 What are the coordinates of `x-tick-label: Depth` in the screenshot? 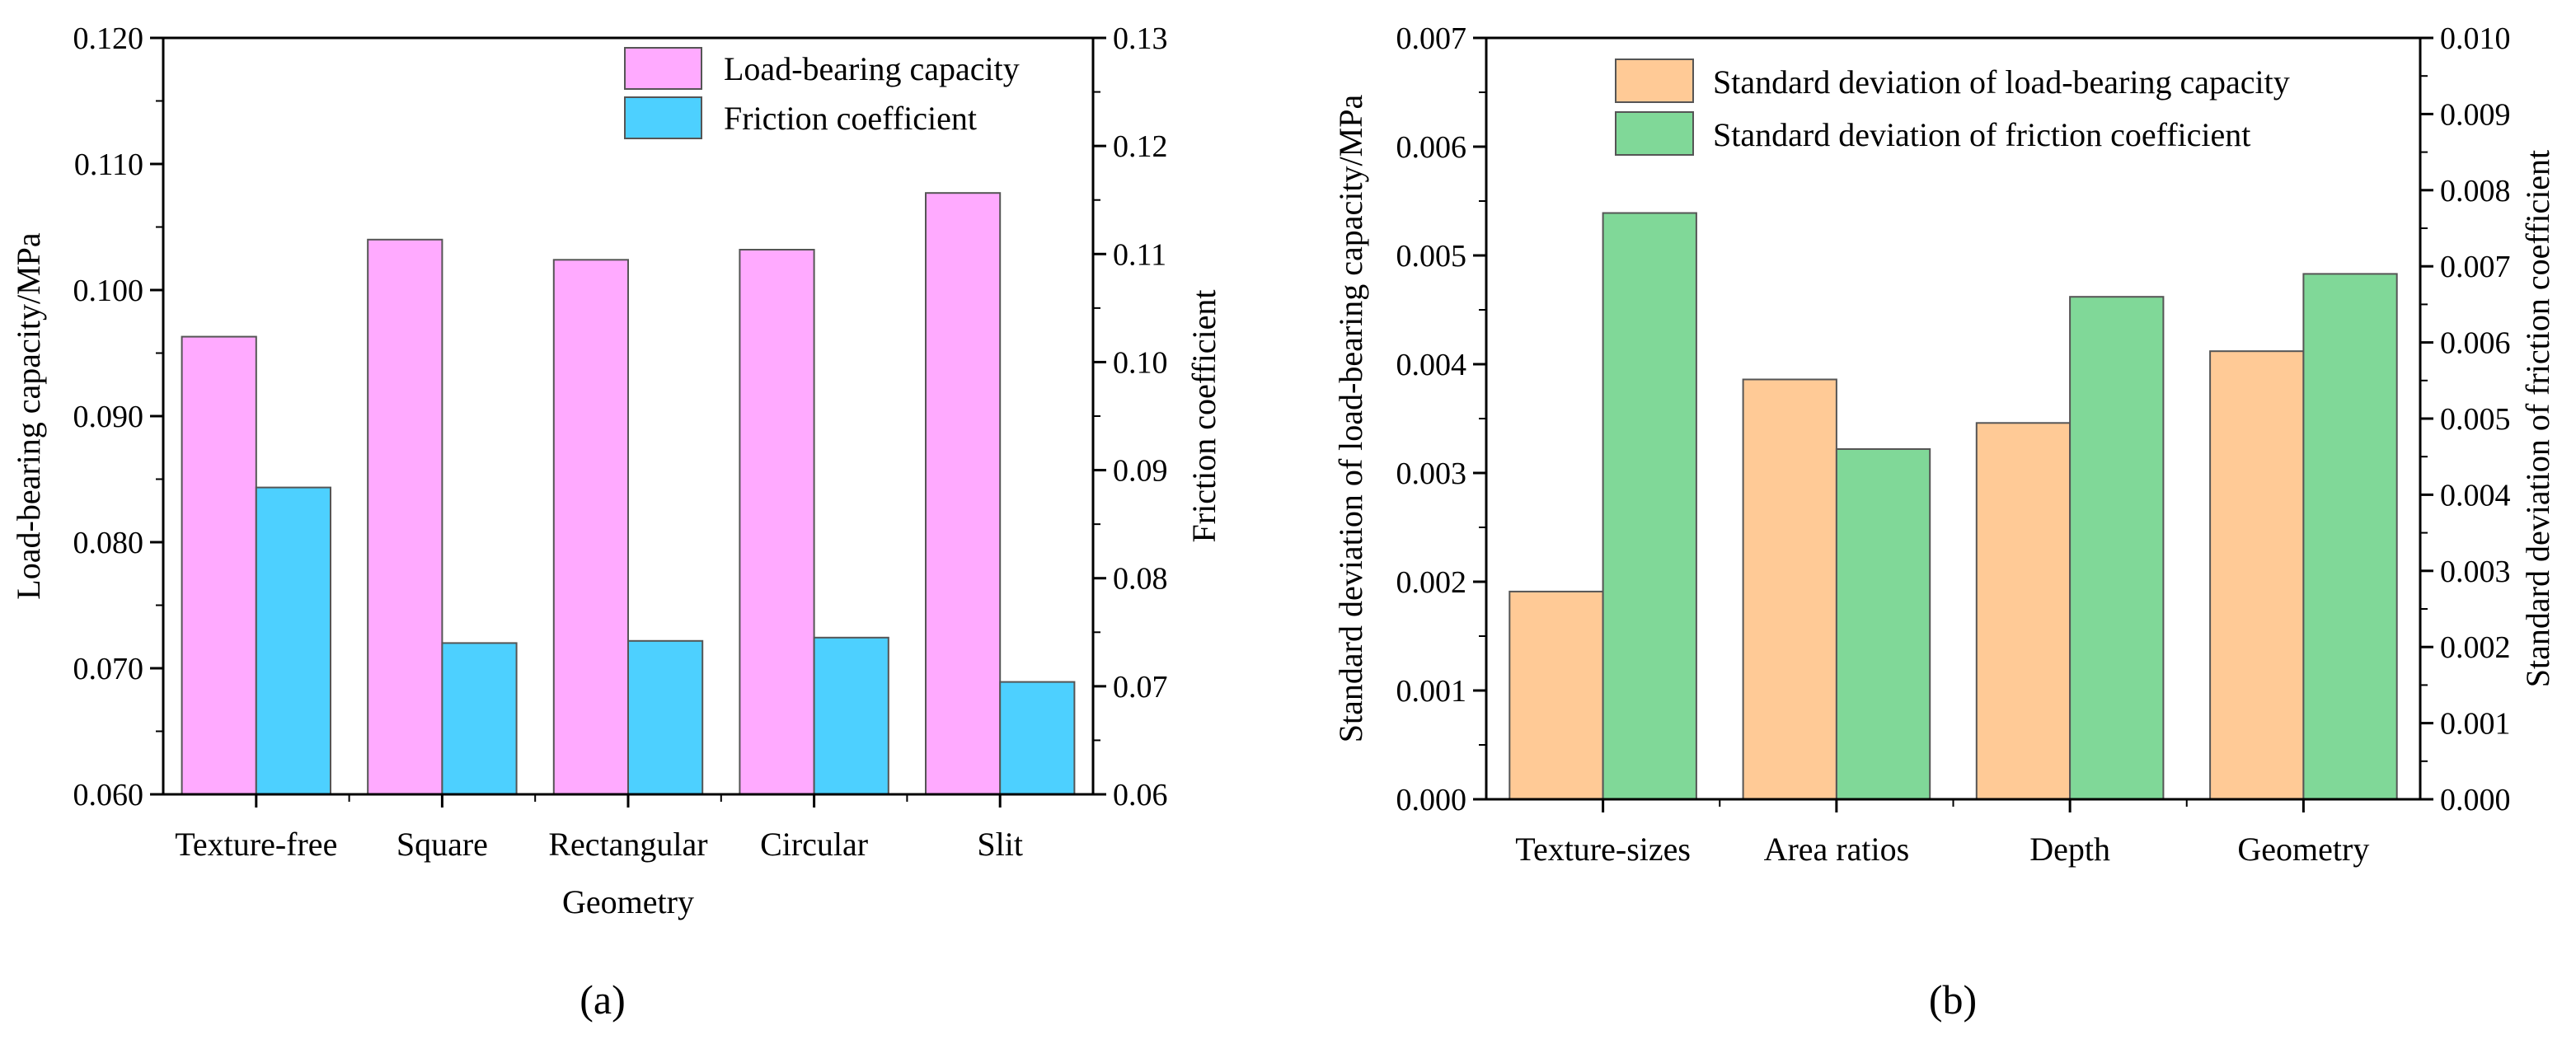 It's located at (2069, 849).